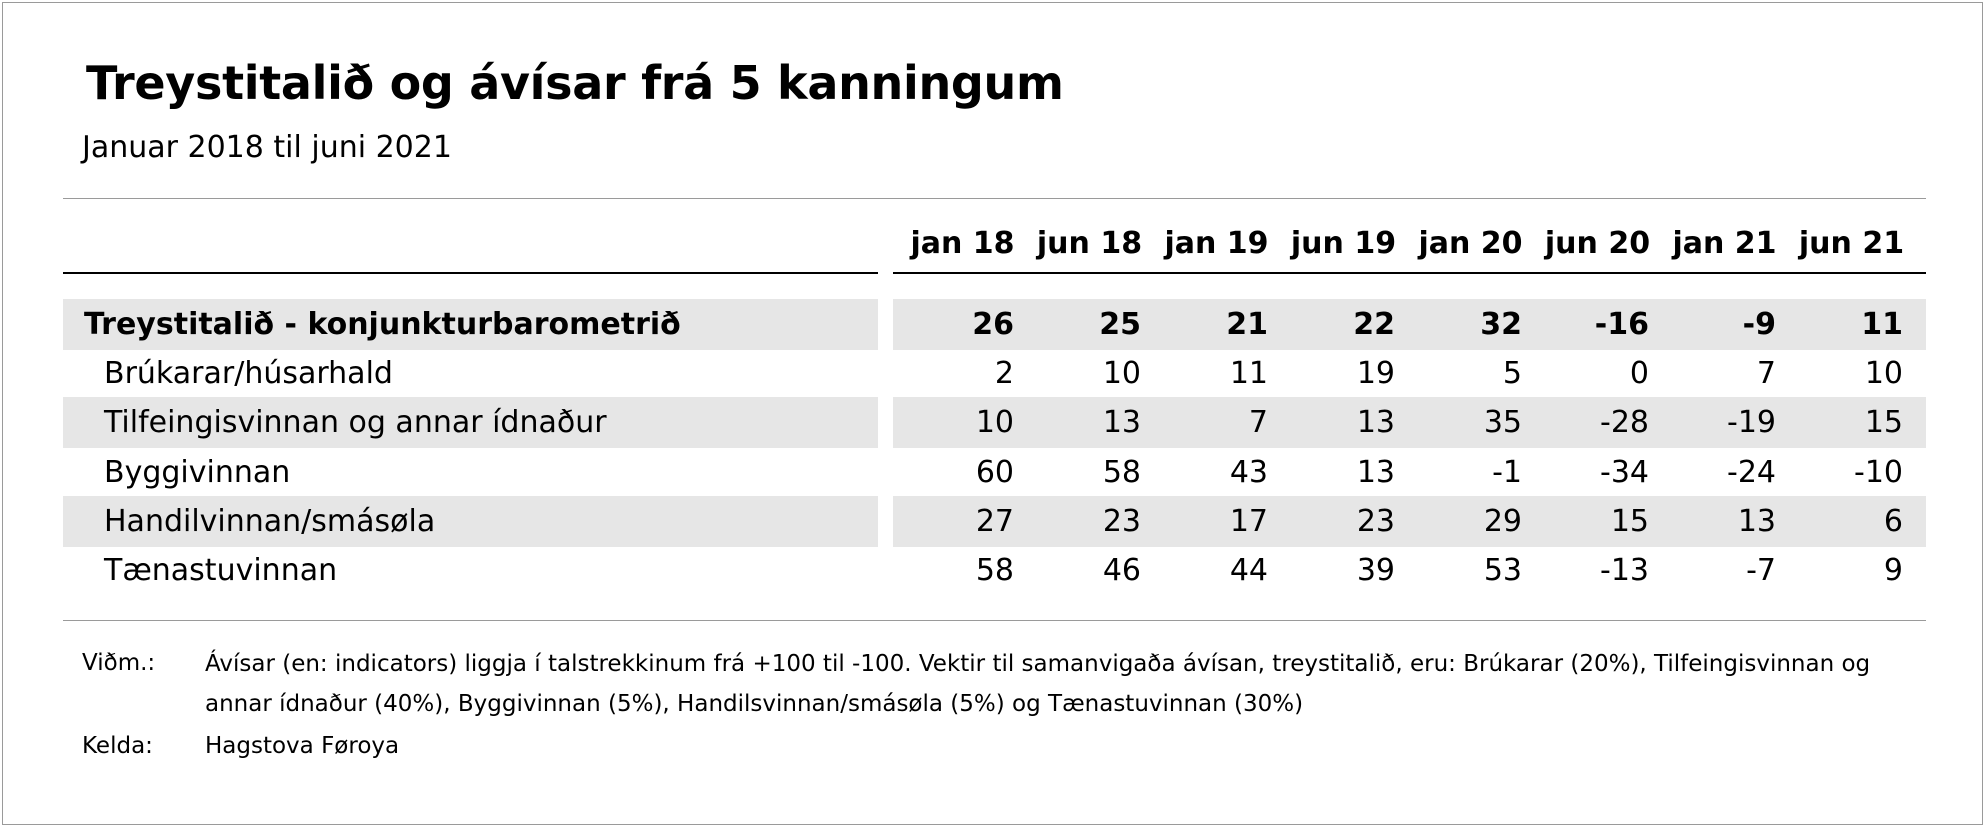 The width and height of the screenshot is (1987, 829). Describe the element at coordinates (470, 273) in the screenshot. I see `label-header-underline` at that location.